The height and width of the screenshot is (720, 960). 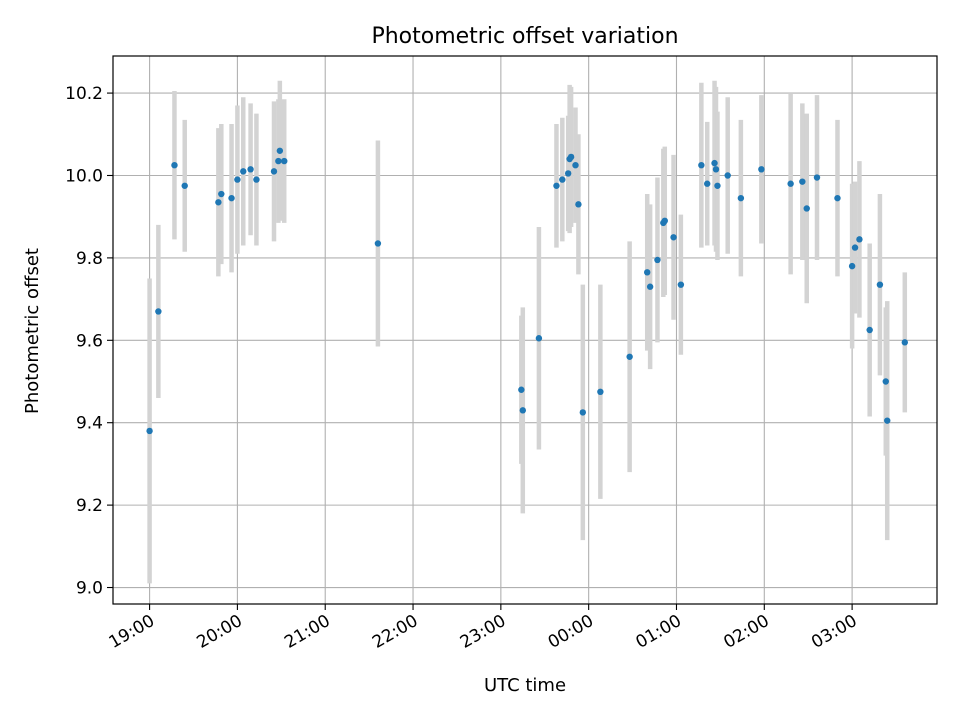 I want to click on y-tick-label: 9.6, so click(x=89, y=341).